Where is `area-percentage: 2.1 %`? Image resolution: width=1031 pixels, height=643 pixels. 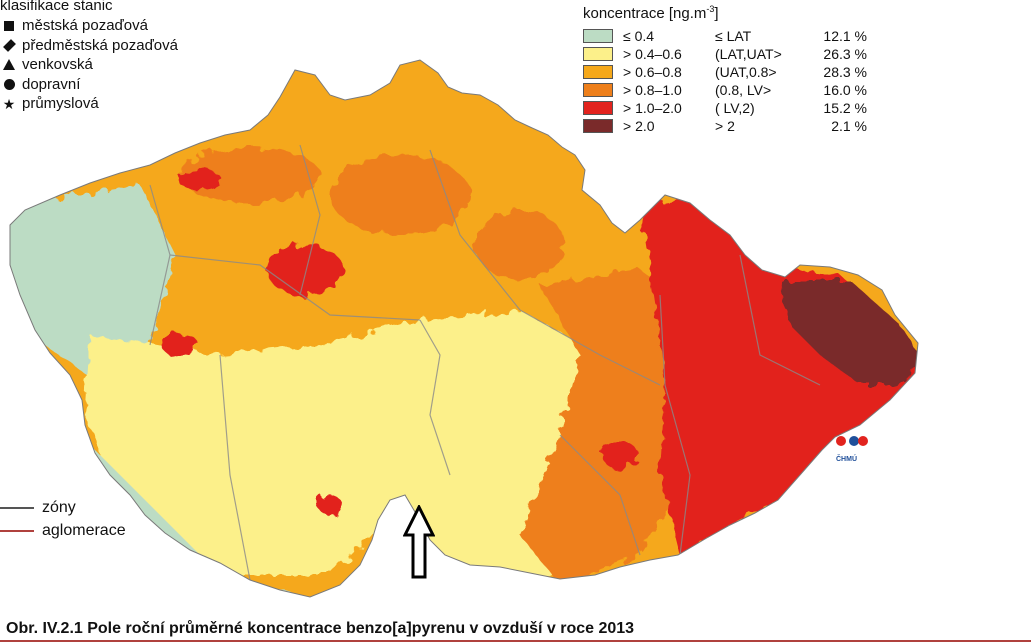 area-percentage: 2.1 % is located at coordinates (849, 126).